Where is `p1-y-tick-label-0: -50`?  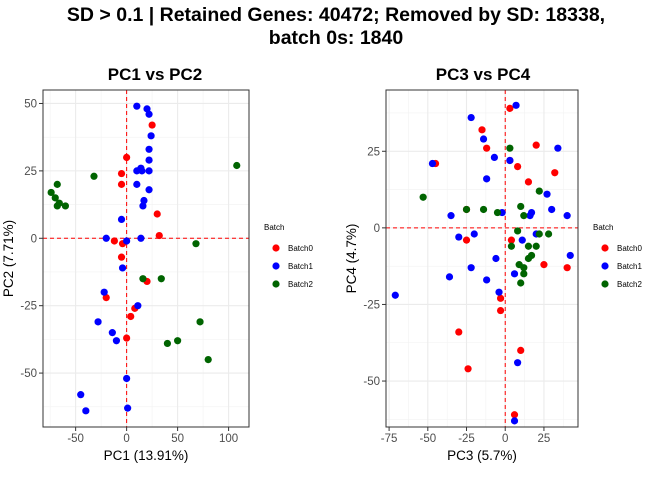
p1-y-tick-label-0: -50 is located at coordinates (28, 374).